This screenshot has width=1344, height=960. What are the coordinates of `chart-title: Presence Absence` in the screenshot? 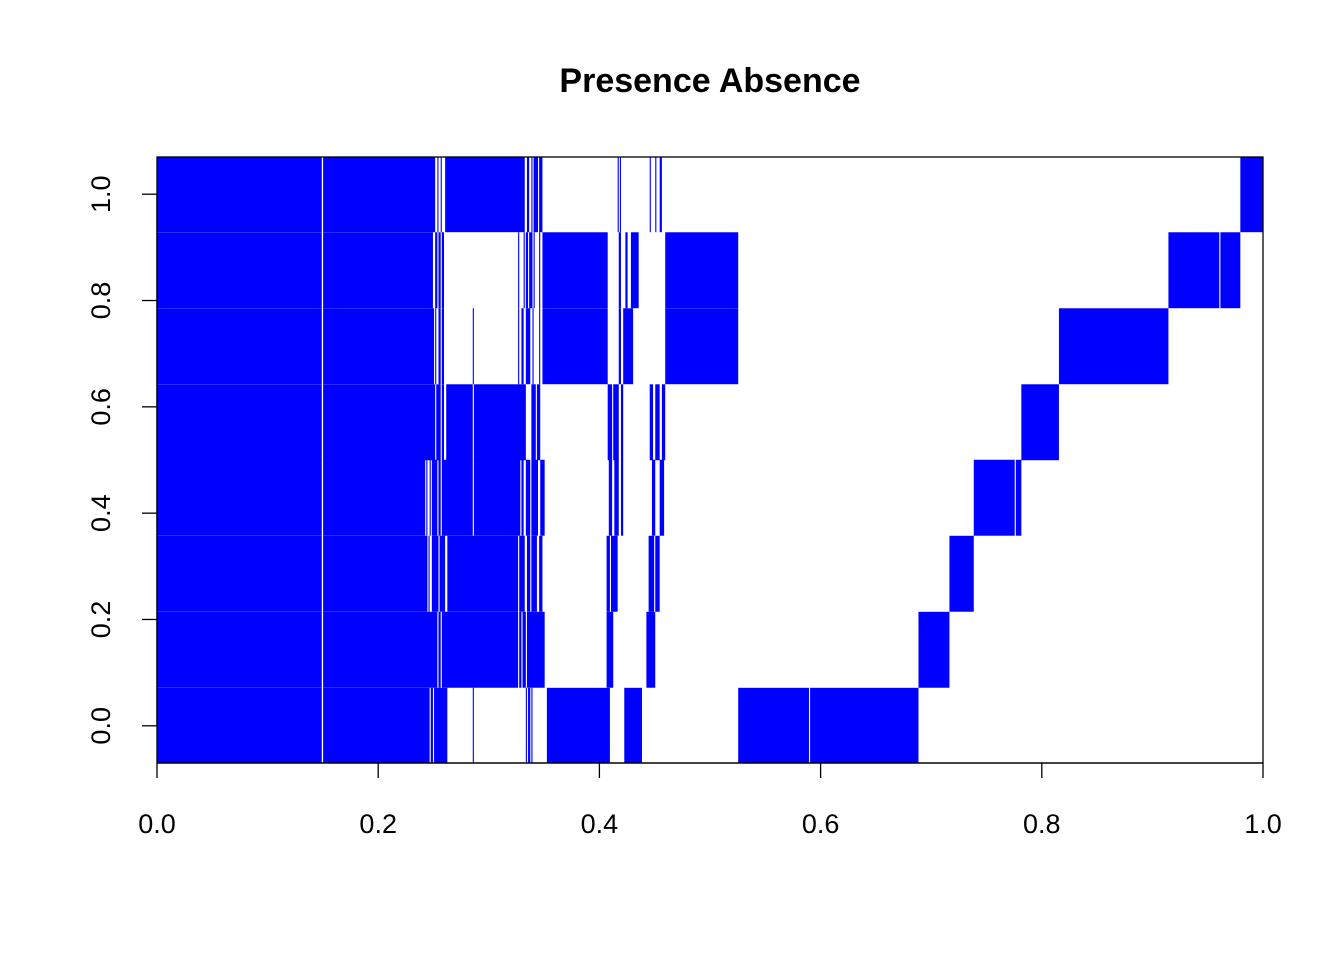 It's located at (709, 81).